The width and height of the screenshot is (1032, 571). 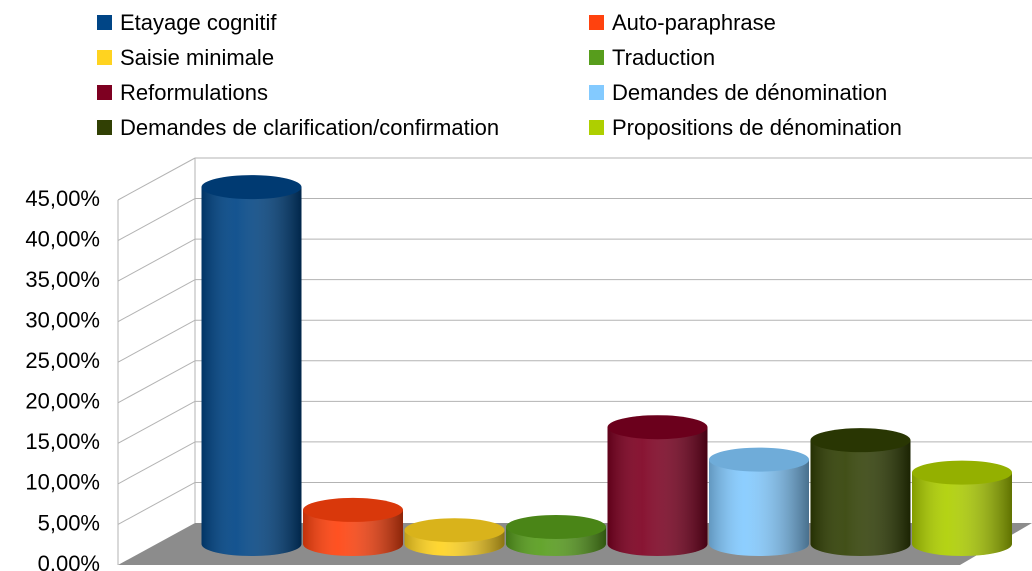 I want to click on legend-label: Auto-paraphrase, so click(x=694, y=22).